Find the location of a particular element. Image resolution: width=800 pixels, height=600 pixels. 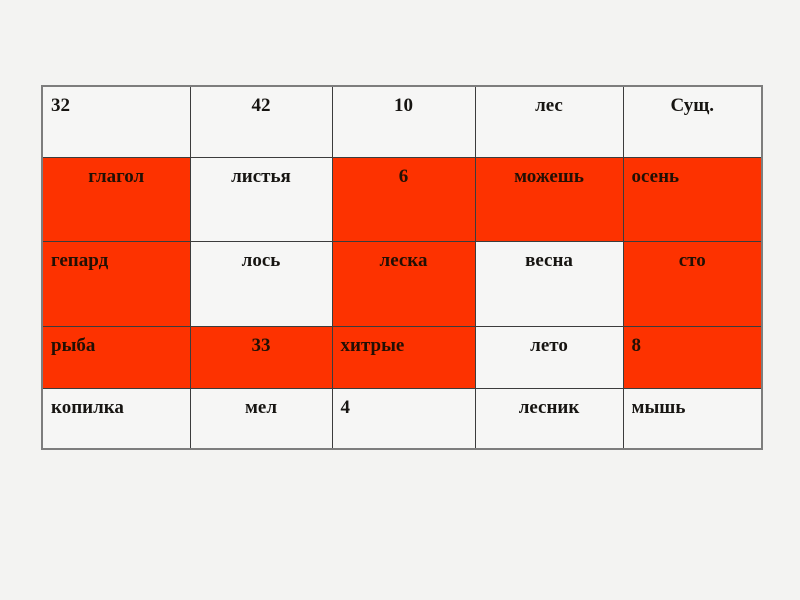

table-cell: 6 is located at coordinates (403, 199).